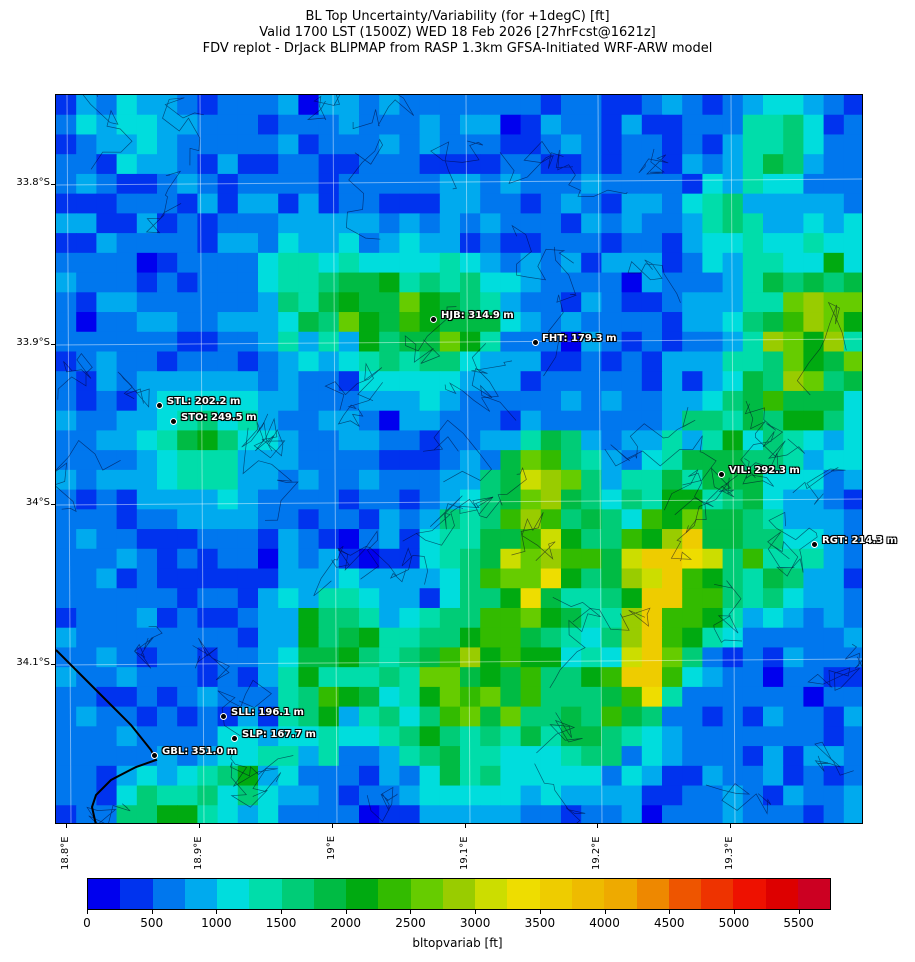 Image resolution: width=915 pixels, height=962 pixels. What do you see at coordinates (596, 853) in the screenshot?
I see `lon-label-19-2: 19.2°E` at bounding box center [596, 853].